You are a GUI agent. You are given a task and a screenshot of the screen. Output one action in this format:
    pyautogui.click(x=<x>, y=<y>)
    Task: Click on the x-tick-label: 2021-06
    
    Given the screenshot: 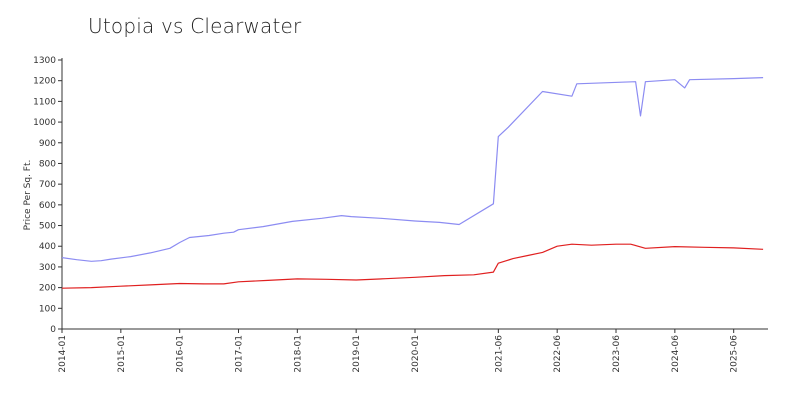 What is the action you would take?
    pyautogui.click(x=499, y=354)
    